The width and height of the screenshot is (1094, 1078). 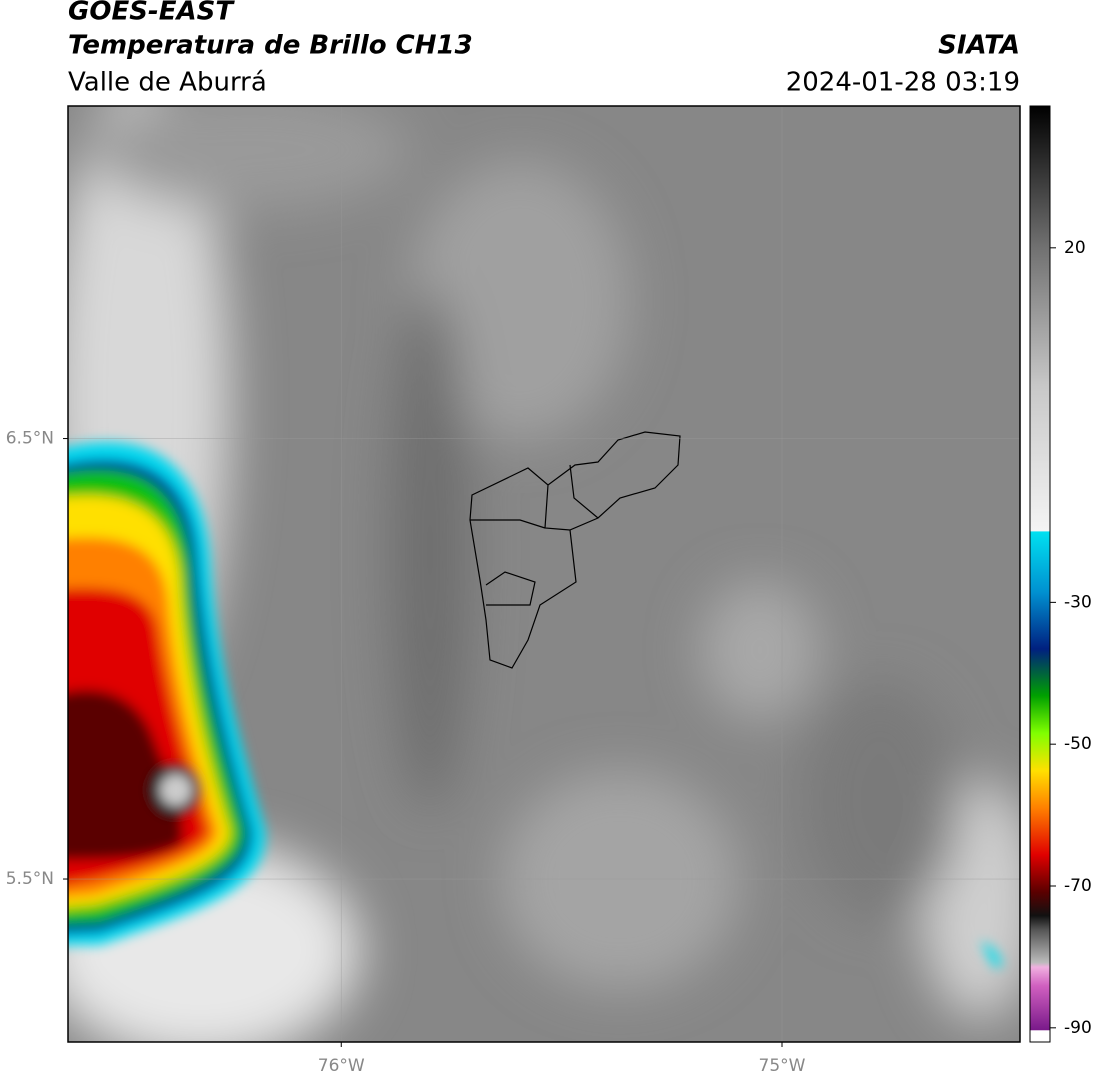 What do you see at coordinates (30, 879) in the screenshot?
I see `y-tick-label: 5.5°N` at bounding box center [30, 879].